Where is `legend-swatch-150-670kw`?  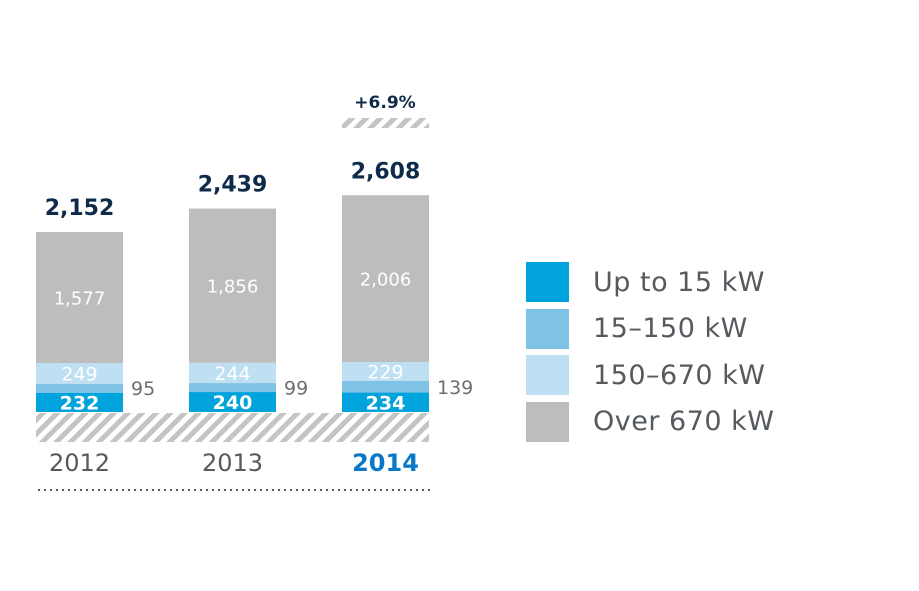
legend-swatch-150-670kw is located at coordinates (547, 375).